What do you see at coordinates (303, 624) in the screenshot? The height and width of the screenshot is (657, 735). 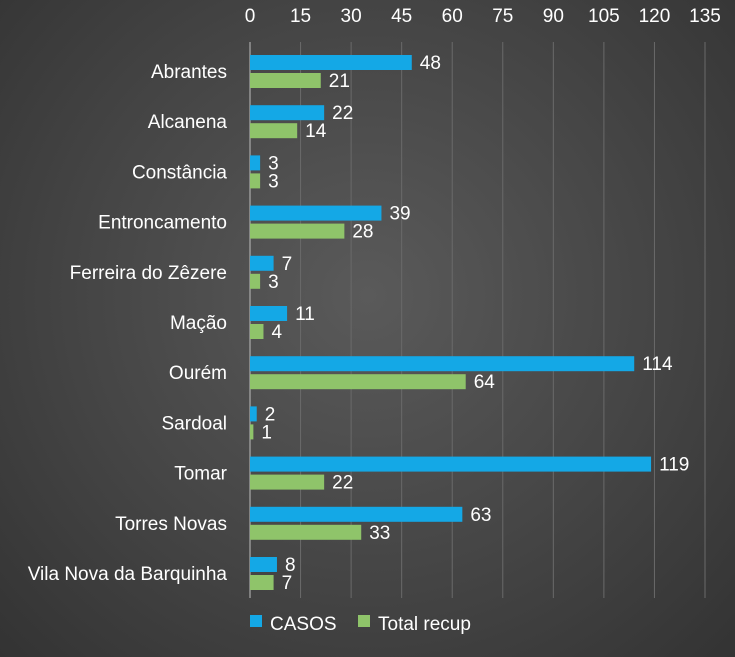 I see `legend-label-casos: CASOS` at bounding box center [303, 624].